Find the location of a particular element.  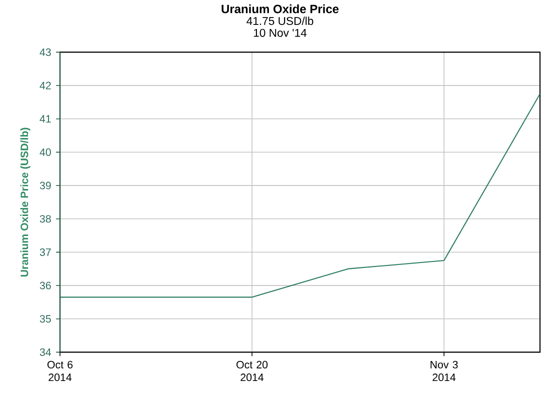

text: 10 Nov '14 is located at coordinates (280, 32).